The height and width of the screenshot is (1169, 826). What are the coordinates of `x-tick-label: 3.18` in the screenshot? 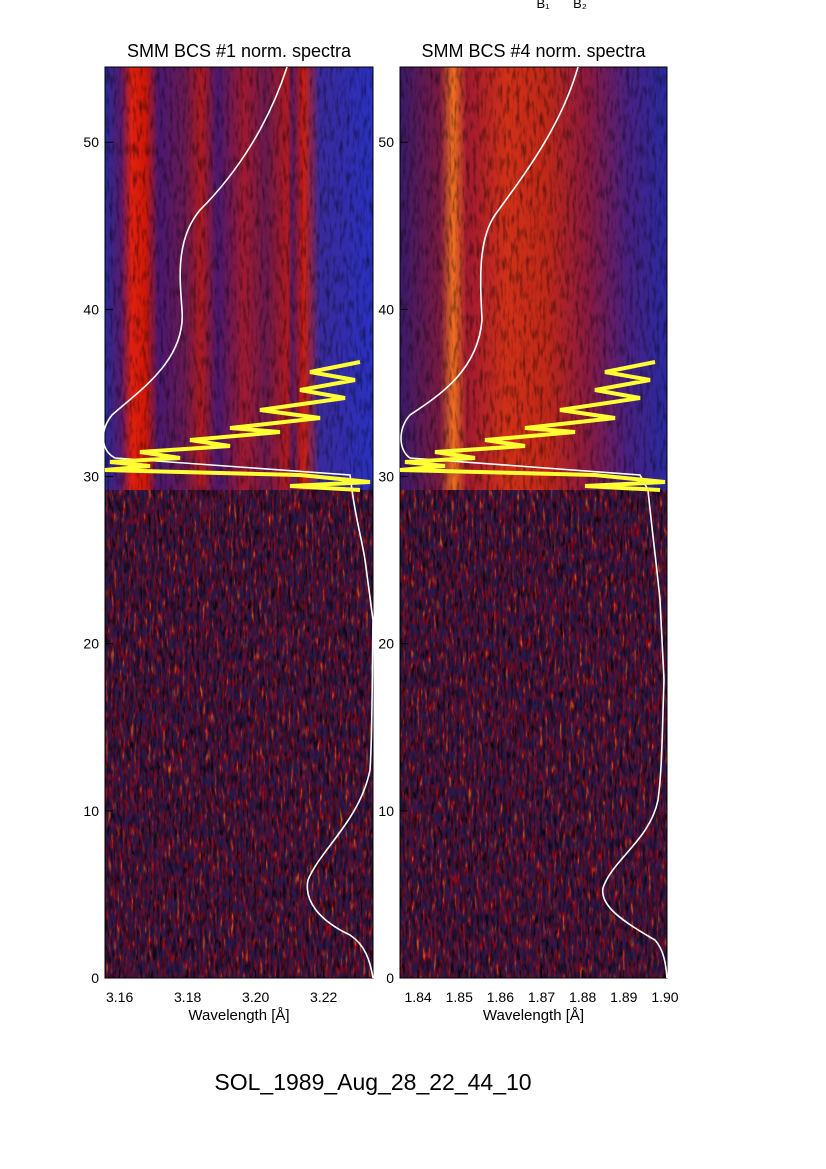 It's located at (187, 997).